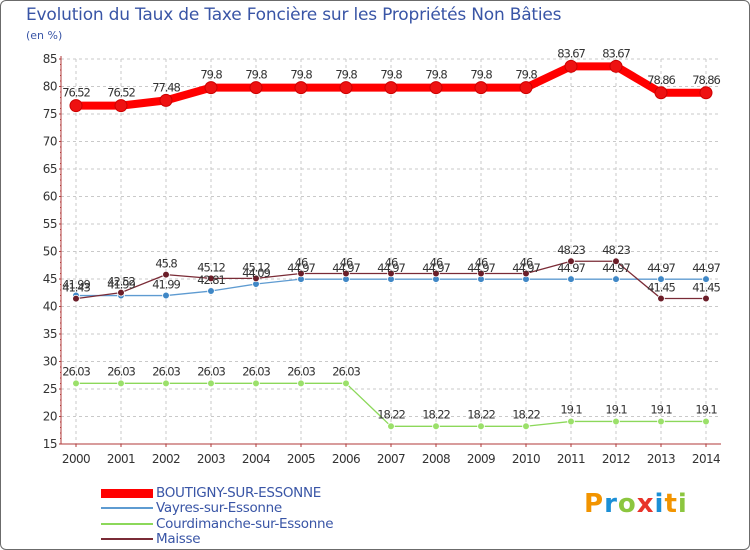 This screenshot has width=750, height=550. What do you see at coordinates (50, 279) in the screenshot?
I see `y-tick-label: 45` at bounding box center [50, 279].